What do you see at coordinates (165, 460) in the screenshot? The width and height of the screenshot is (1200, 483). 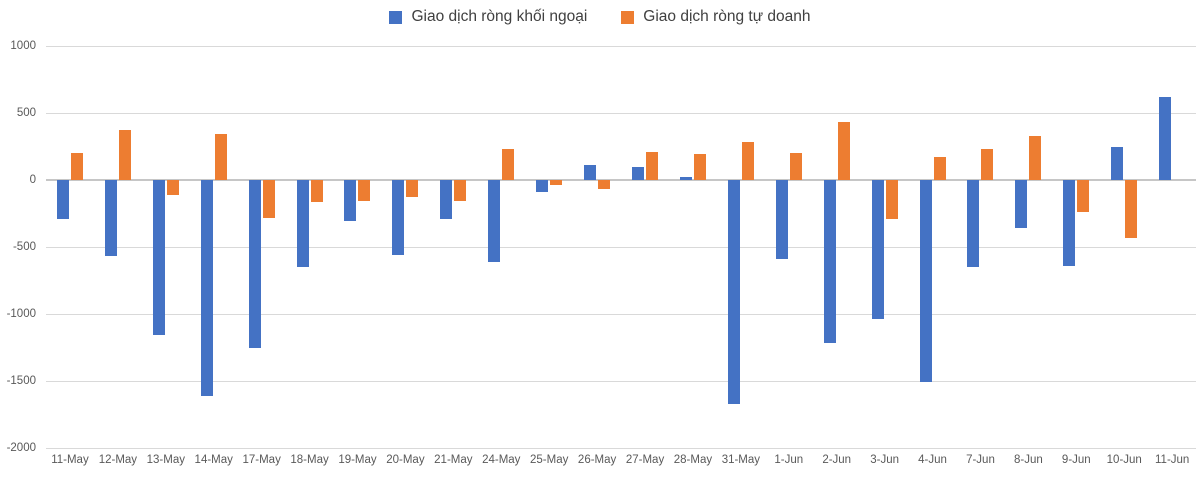 I see `x-tick-label: 13-May` at bounding box center [165, 460].